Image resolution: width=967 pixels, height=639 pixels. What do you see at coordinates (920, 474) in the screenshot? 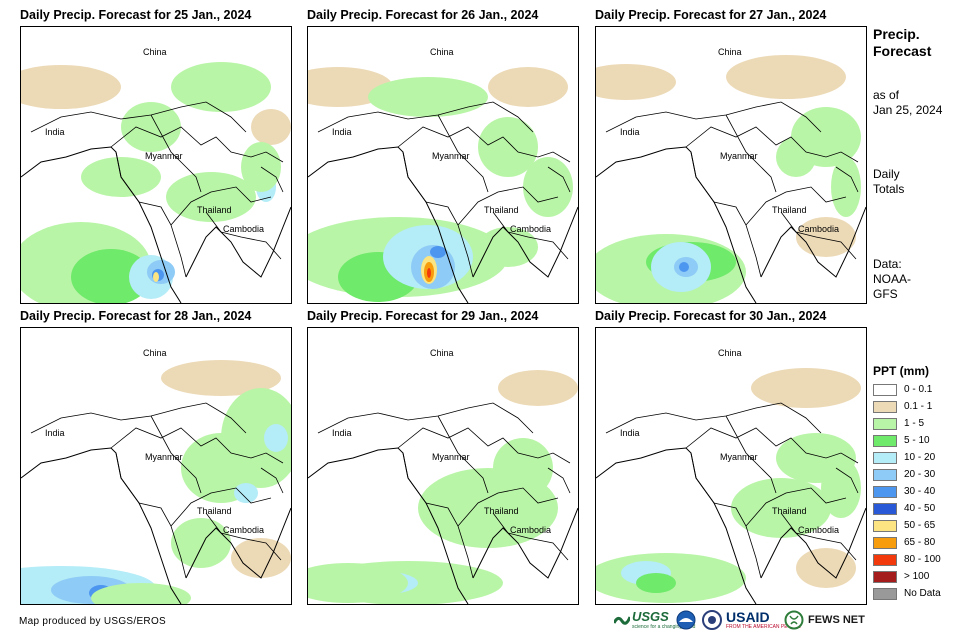
I see `legend-label: 20 - 30` at bounding box center [920, 474].